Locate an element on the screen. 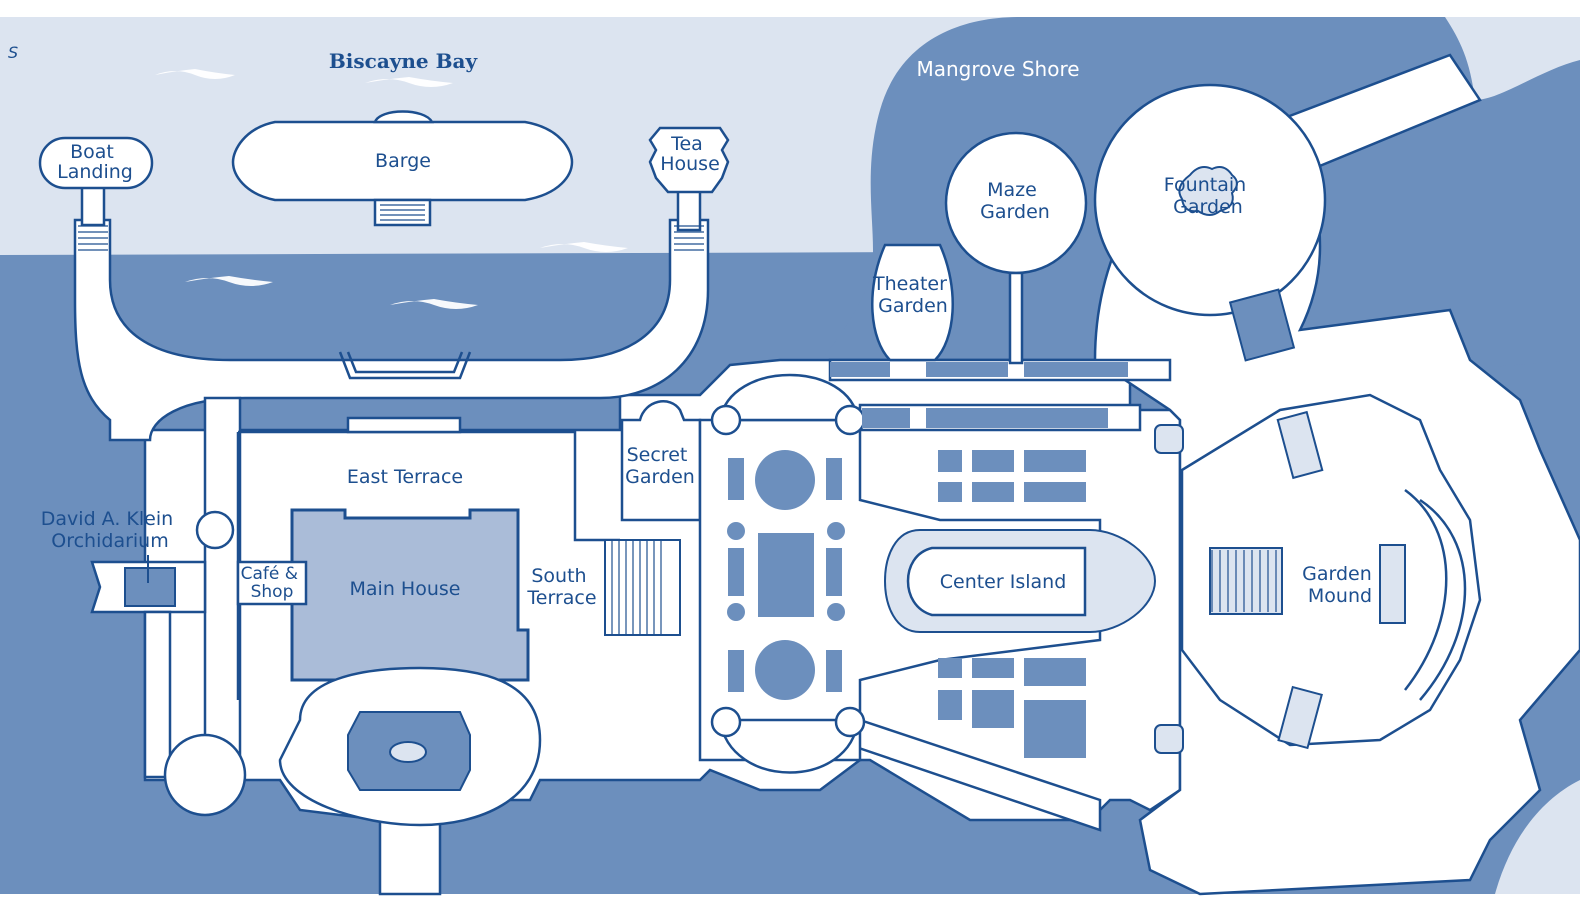  garden-mound-outline is located at coordinates (1331, 570).